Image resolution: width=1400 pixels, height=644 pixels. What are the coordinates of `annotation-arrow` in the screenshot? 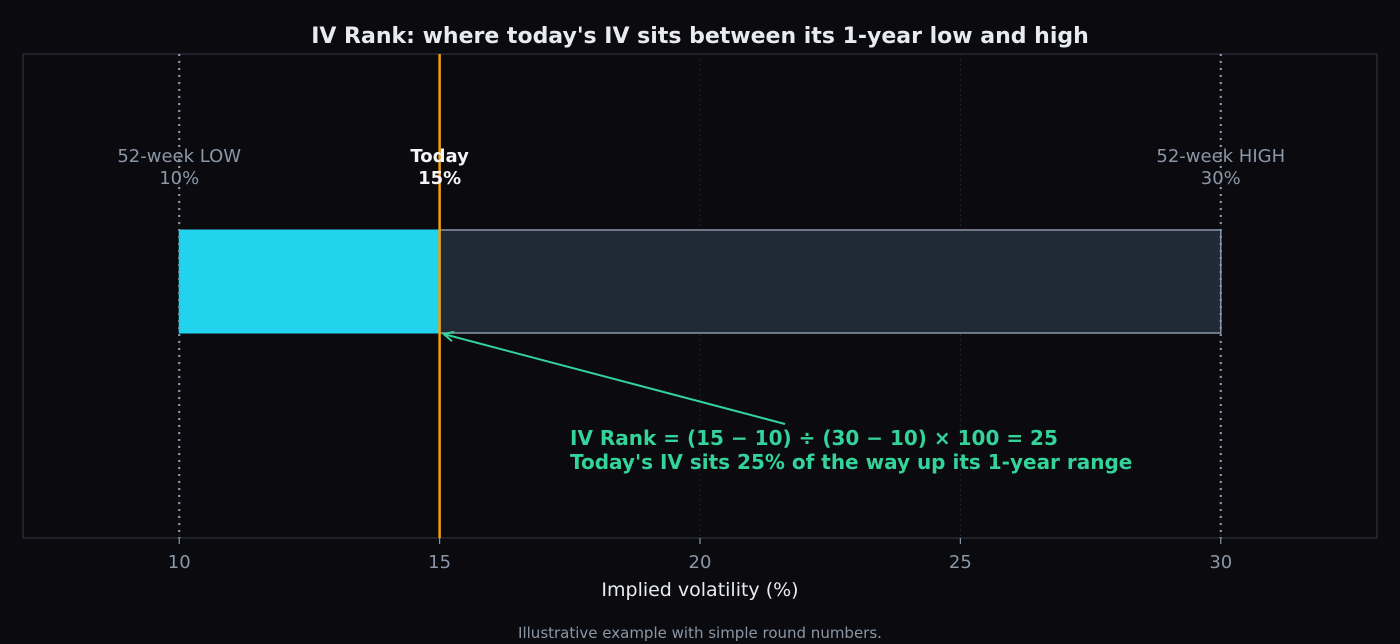 It's located at (614, 379).